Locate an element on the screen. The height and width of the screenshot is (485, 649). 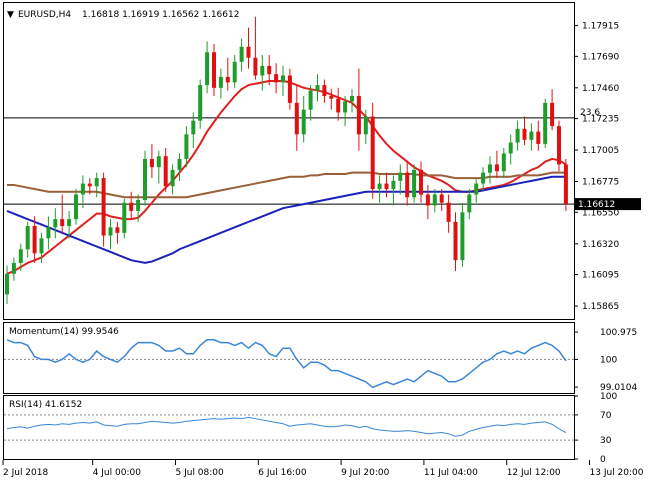
price-tick-label: 1.15865 is located at coordinates (600, 307).